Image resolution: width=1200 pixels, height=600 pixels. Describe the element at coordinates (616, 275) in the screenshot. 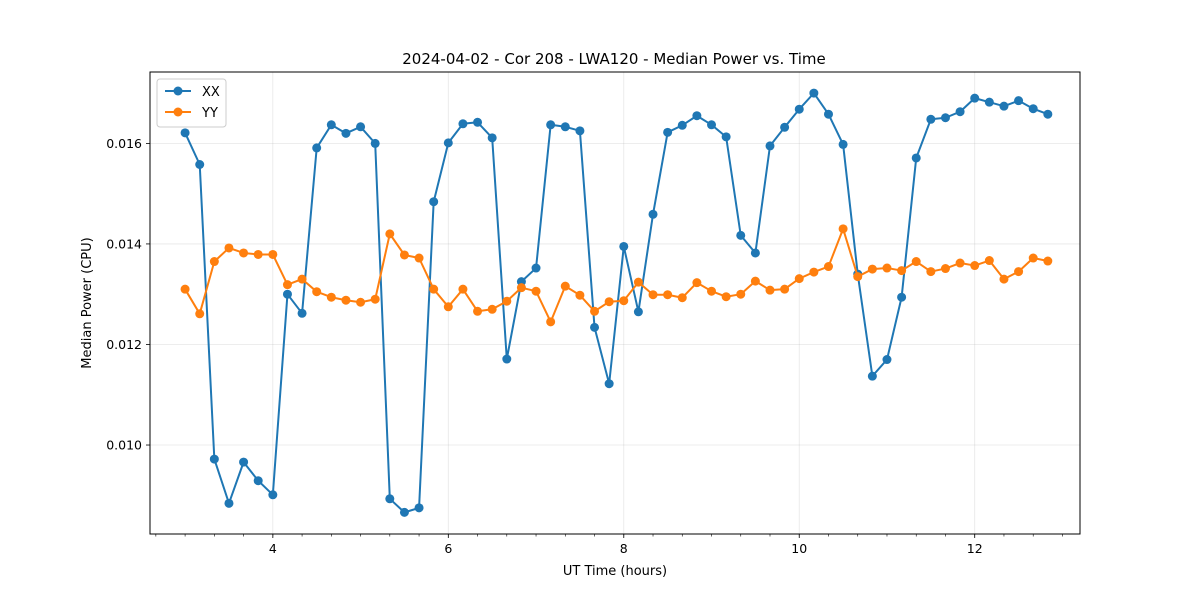

I see `series-yy` at that location.